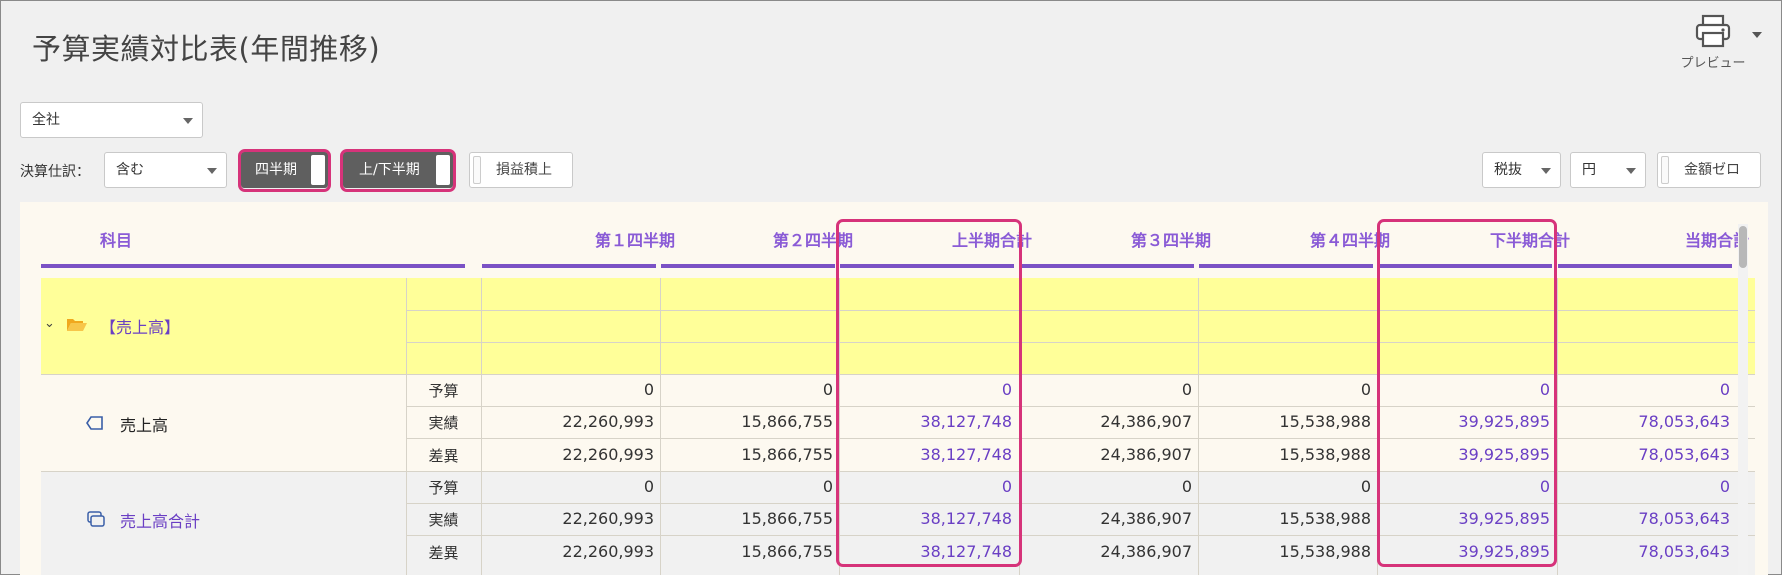  I want to click on vertical-scrollbar, so click(1743, 399).